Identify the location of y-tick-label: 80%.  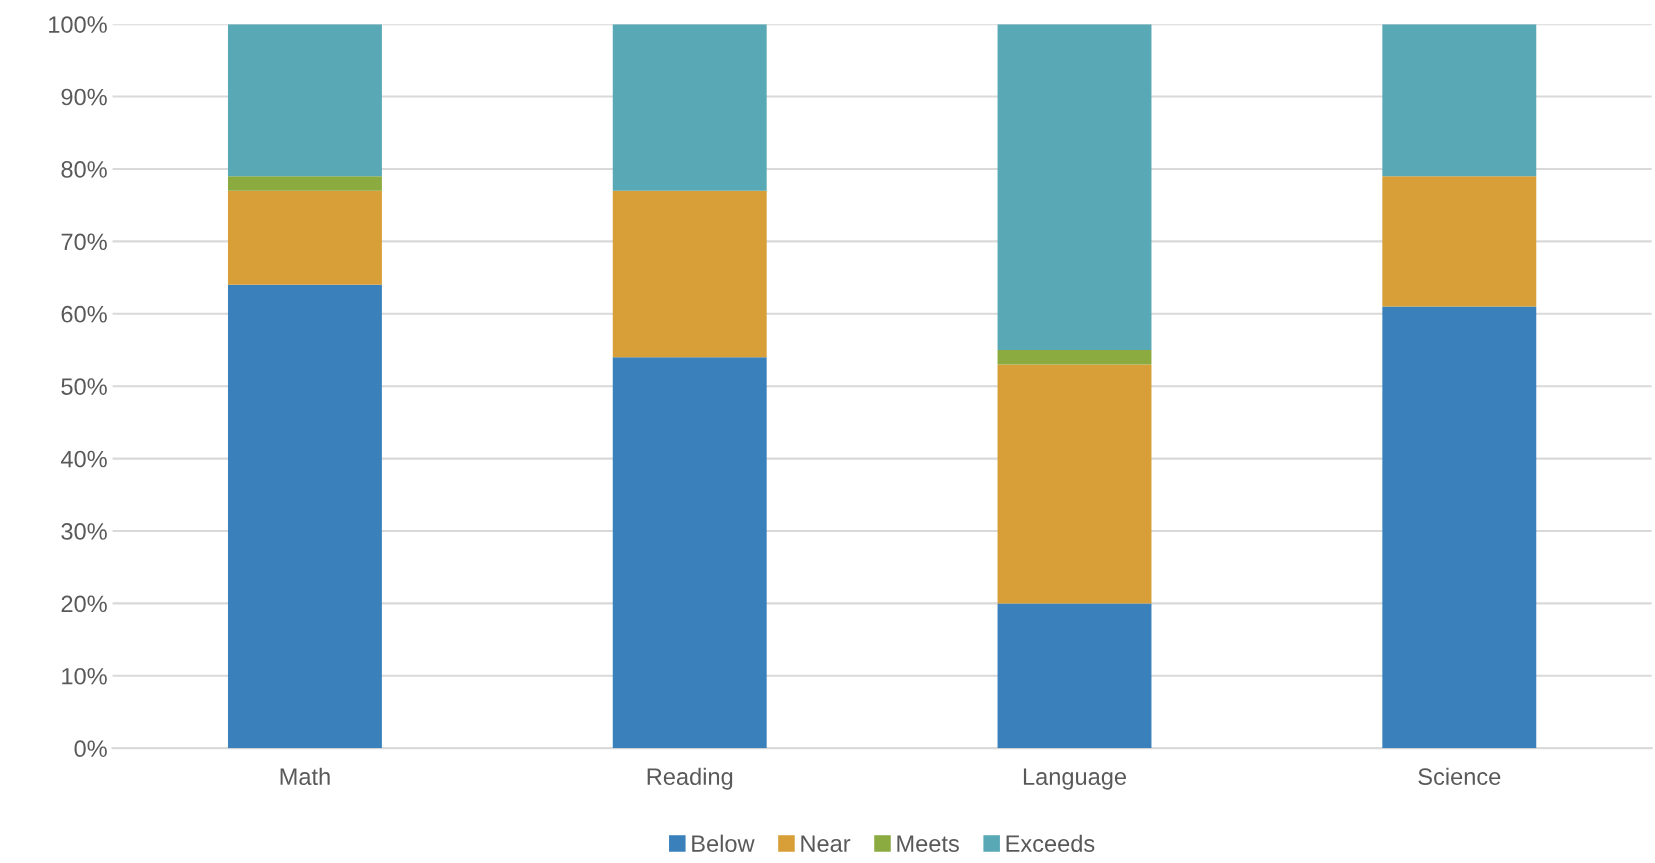
(84, 169).